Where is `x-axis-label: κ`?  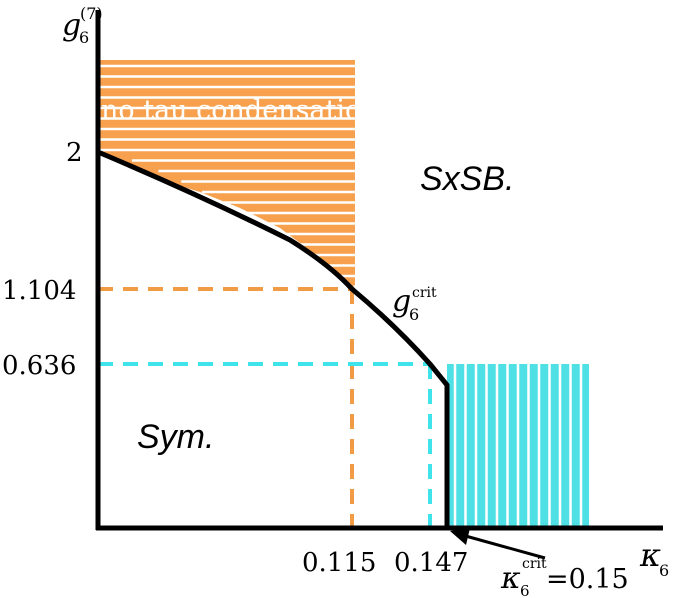
x-axis-label: κ is located at coordinates (650, 555).